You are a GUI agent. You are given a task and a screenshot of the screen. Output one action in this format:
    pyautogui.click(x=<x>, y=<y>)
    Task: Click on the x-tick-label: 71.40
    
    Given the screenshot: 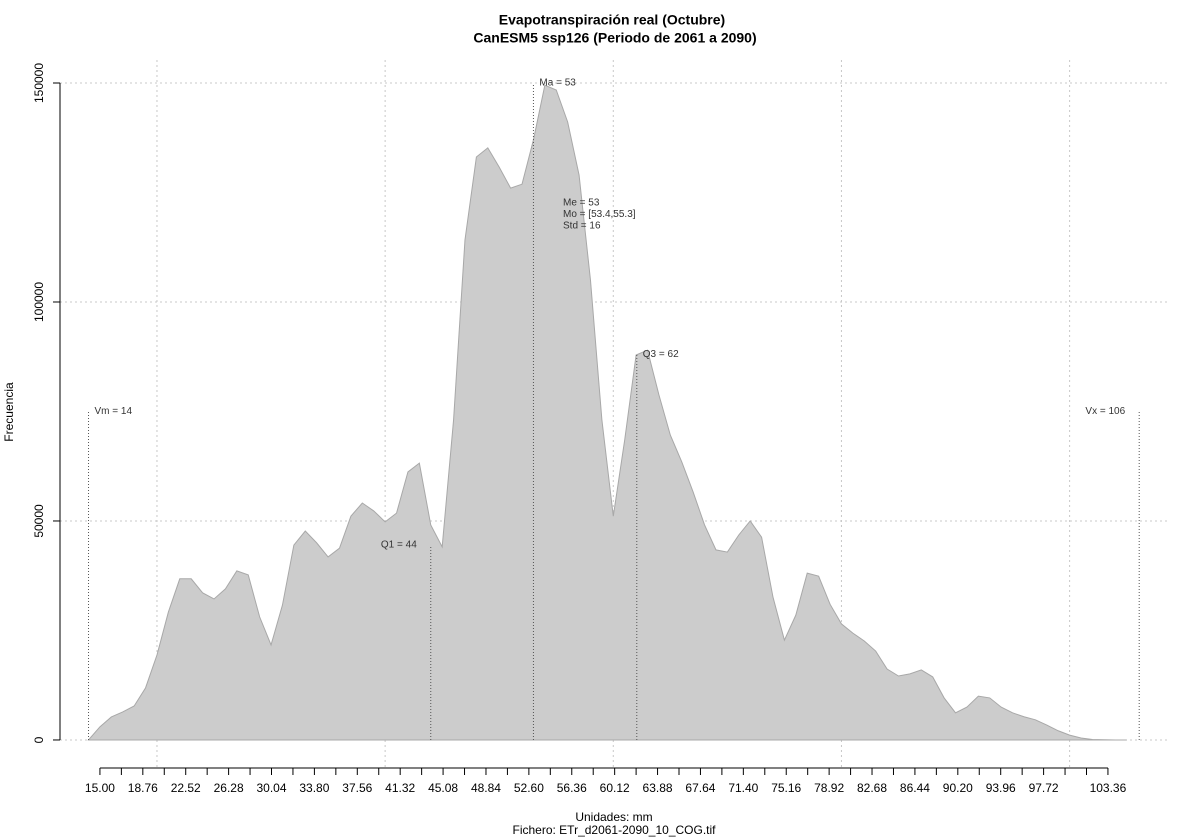 What is the action you would take?
    pyautogui.click(x=743, y=788)
    